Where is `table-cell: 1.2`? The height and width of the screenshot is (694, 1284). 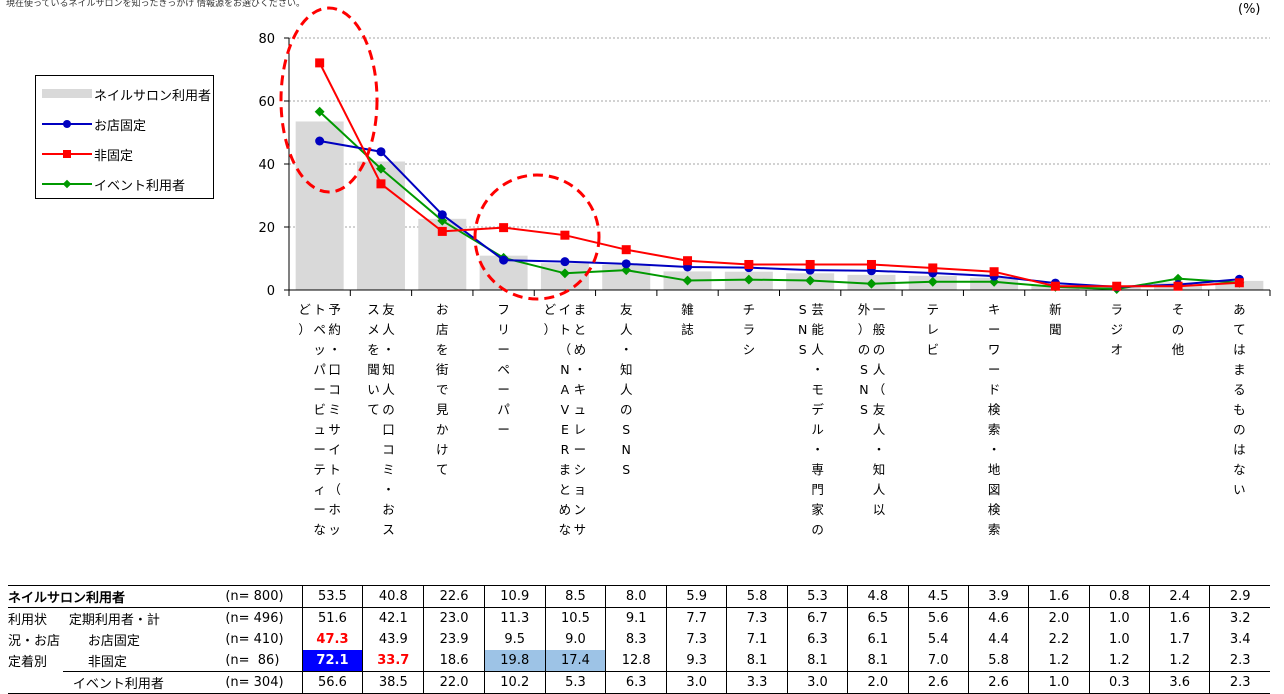
table-cell: 1.2 is located at coordinates (1119, 661).